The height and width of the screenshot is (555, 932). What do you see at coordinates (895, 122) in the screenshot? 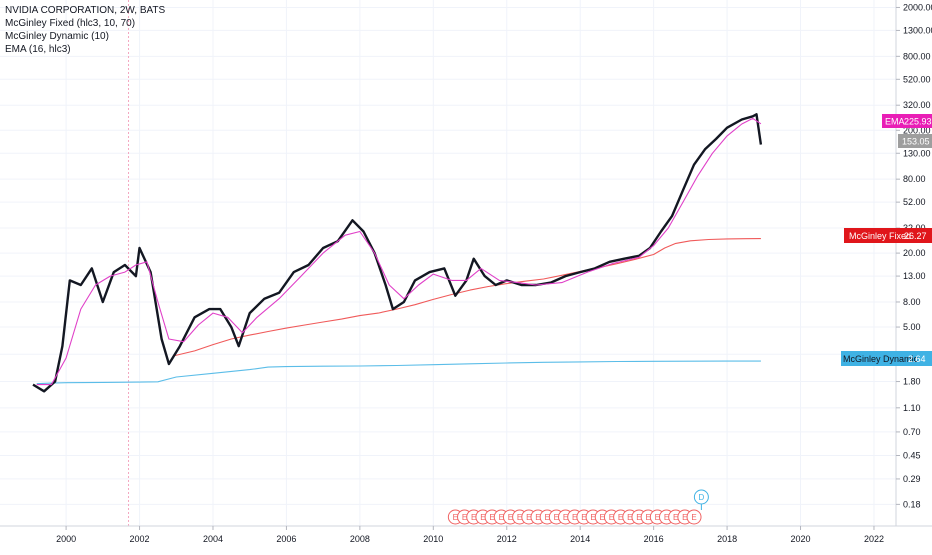
I see `ema-badge-label: EMA` at bounding box center [895, 122].